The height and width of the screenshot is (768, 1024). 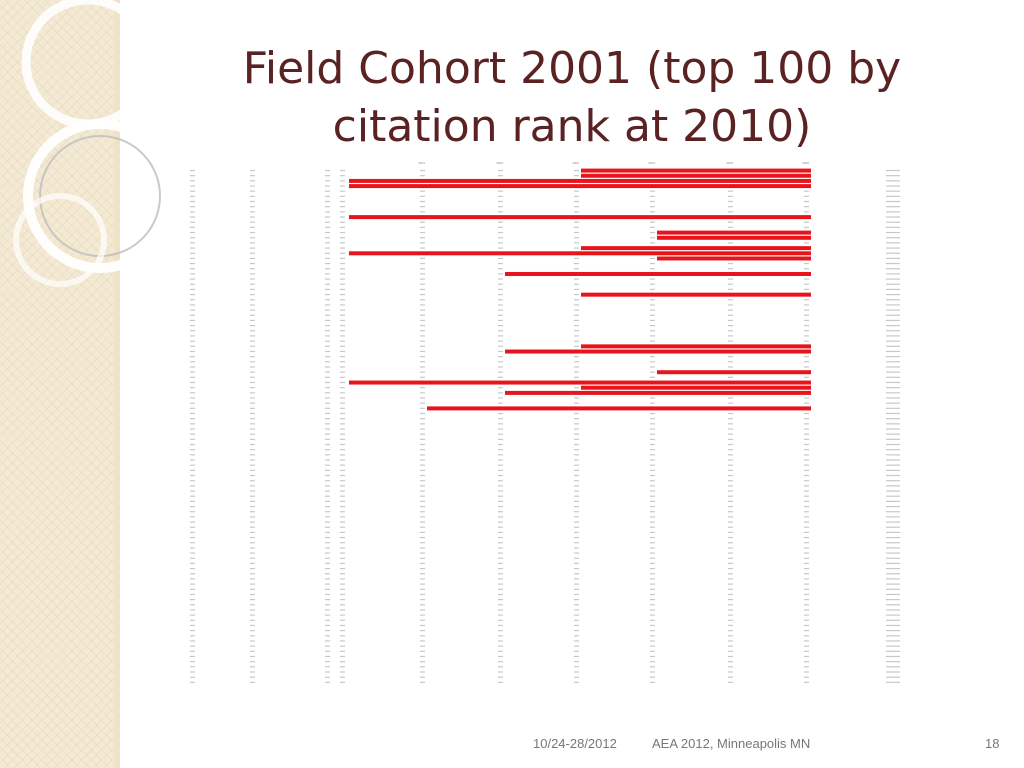 What do you see at coordinates (731, 743) in the screenshot?
I see `footer-event: AEA 2012, Minneapolis MN` at bounding box center [731, 743].